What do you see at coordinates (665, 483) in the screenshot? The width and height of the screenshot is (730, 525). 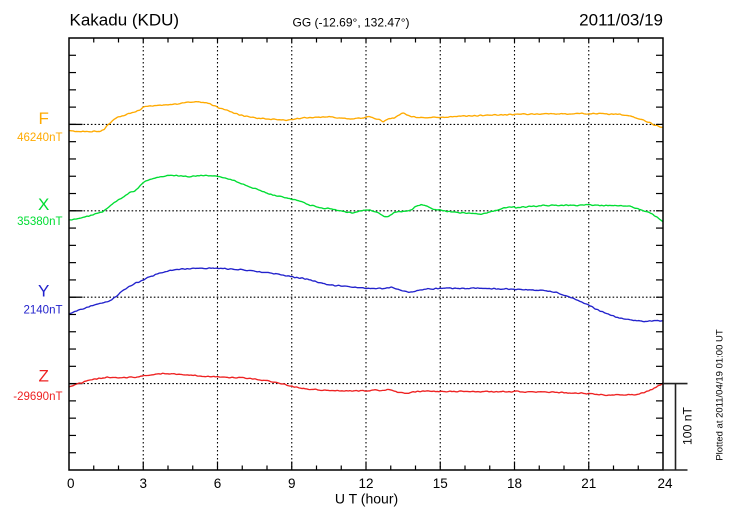 I see `svg-text: 24` at bounding box center [665, 483].